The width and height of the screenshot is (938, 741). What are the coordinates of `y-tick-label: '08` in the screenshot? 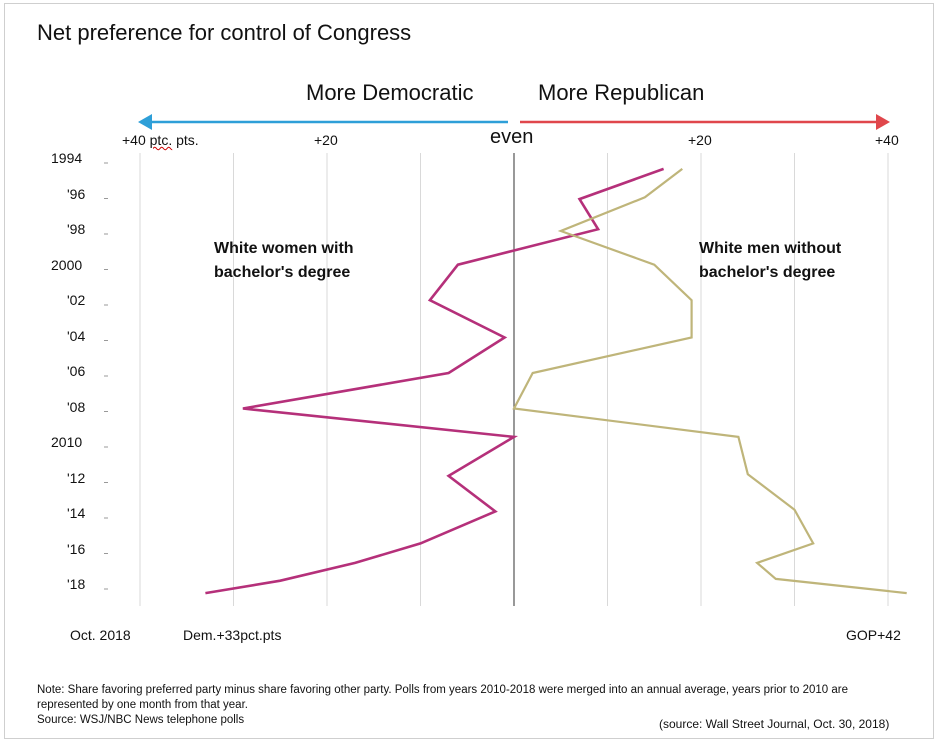 It's located at (76, 406).